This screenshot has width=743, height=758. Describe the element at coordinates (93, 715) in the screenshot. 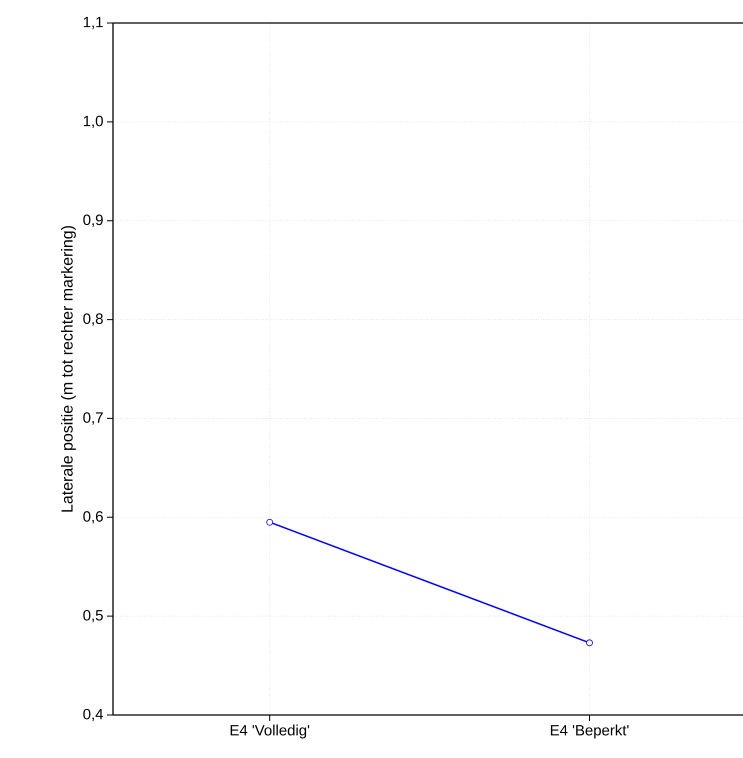

I see `y-tick-label: 0,4` at that location.